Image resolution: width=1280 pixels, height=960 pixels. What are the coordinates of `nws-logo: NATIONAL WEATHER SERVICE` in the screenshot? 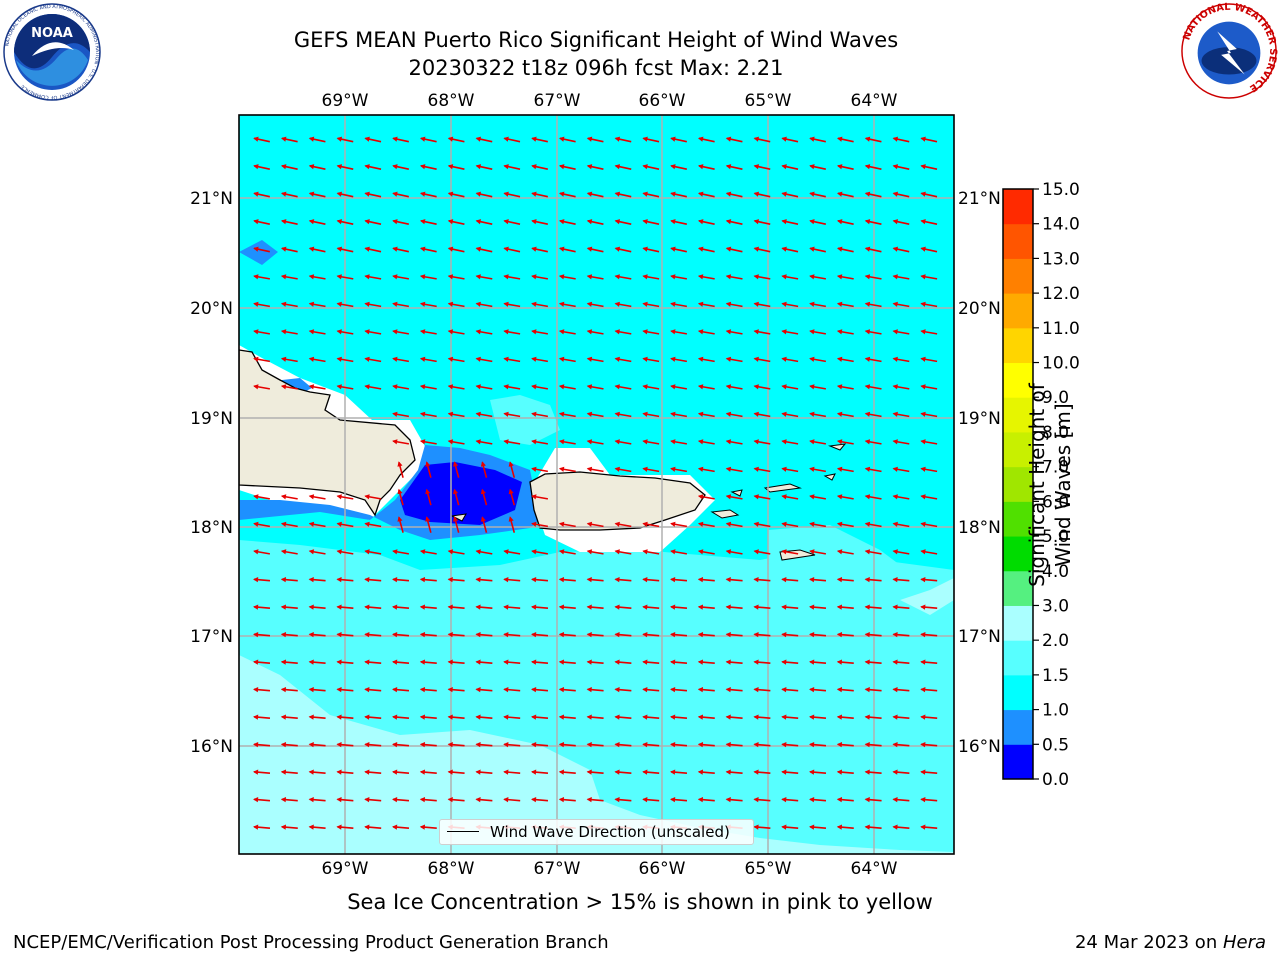 It's located at (1229, 50).